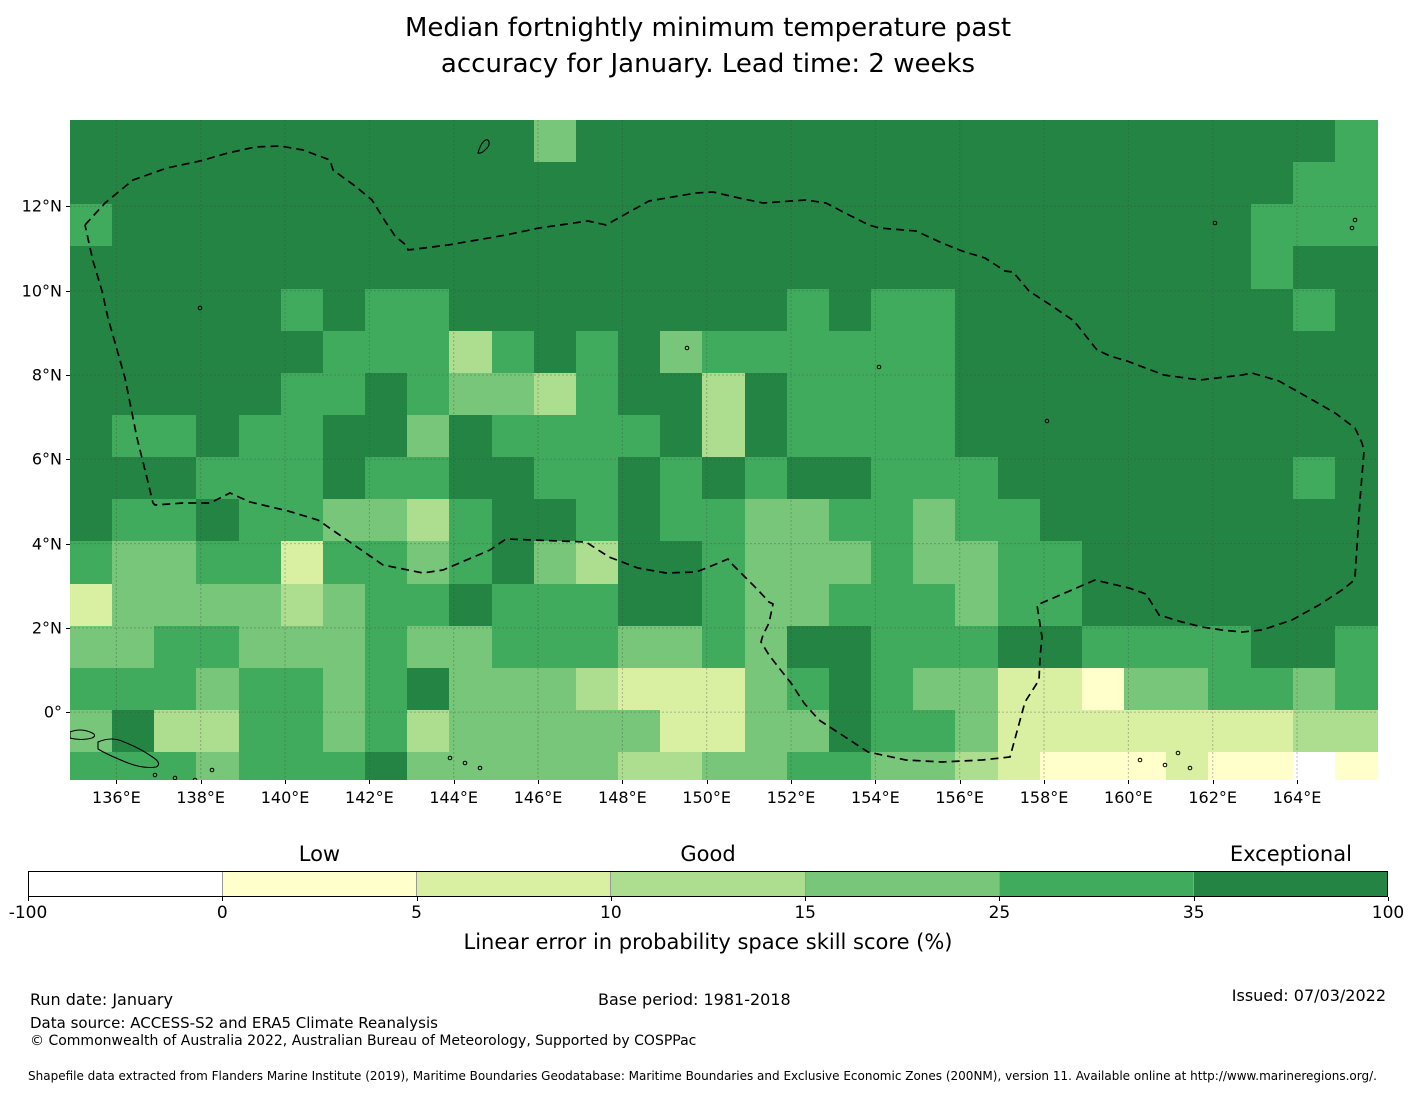 The height and width of the screenshot is (1095, 1416). I want to click on x-tick-label: 140°E, so click(285, 797).